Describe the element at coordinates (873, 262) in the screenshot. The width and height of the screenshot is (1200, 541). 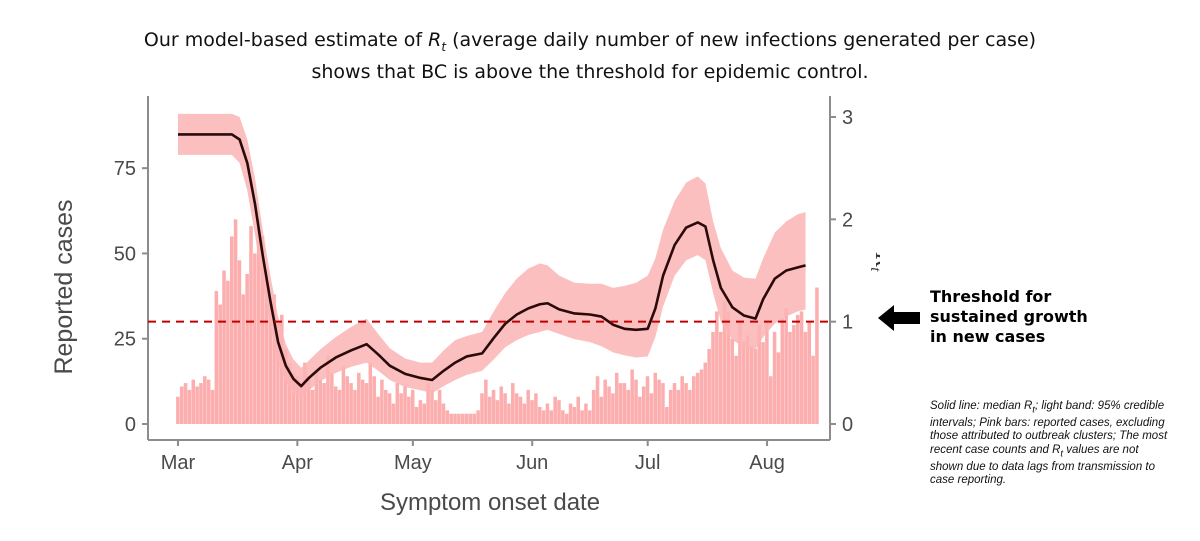
I see `y2-axis-label: Rt` at that location.